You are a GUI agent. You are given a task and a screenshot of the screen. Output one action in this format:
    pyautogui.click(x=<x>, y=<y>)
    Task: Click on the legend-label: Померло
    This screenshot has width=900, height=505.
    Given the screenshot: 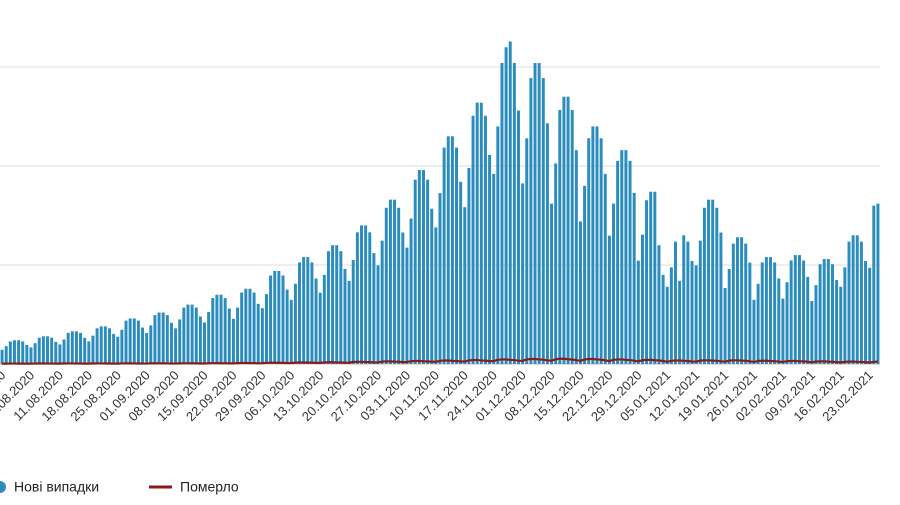 What is the action you would take?
    pyautogui.click(x=209, y=487)
    